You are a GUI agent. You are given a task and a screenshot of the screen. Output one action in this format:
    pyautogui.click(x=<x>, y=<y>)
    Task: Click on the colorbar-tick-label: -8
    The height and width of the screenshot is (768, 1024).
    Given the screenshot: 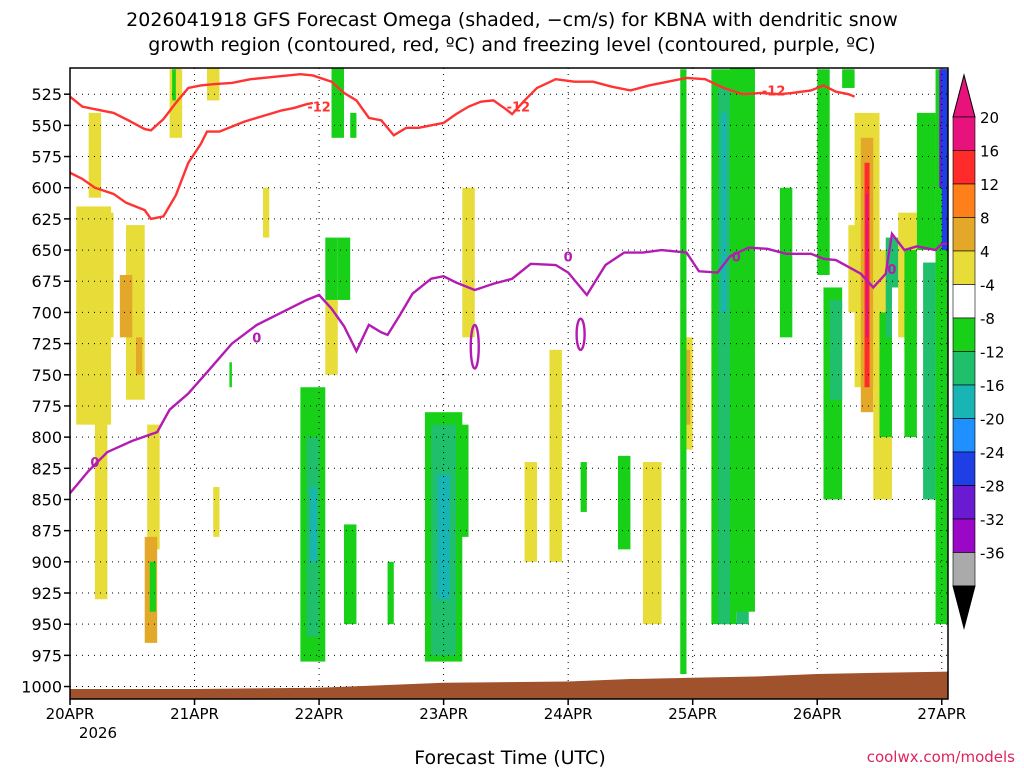 What is the action you would take?
    pyautogui.click(x=987, y=319)
    